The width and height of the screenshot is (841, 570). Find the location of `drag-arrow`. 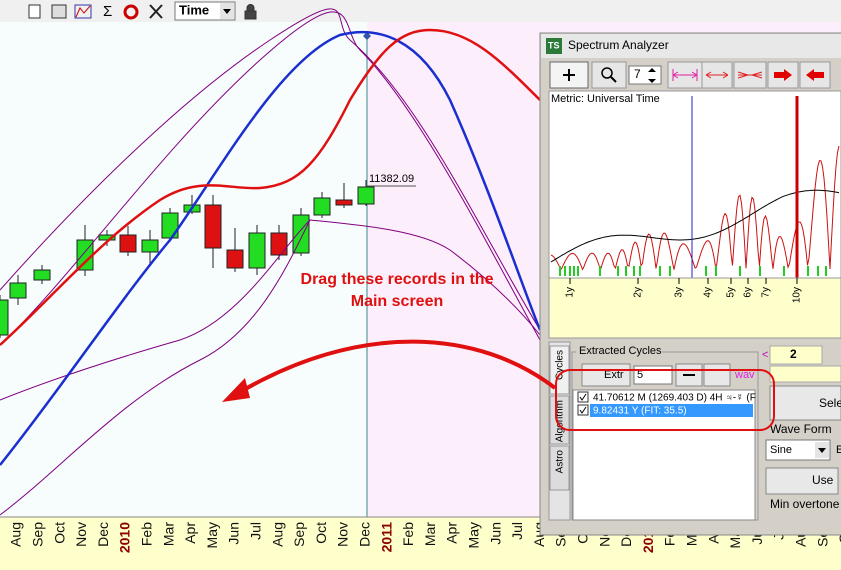

drag-arrow is located at coordinates (395, 368).